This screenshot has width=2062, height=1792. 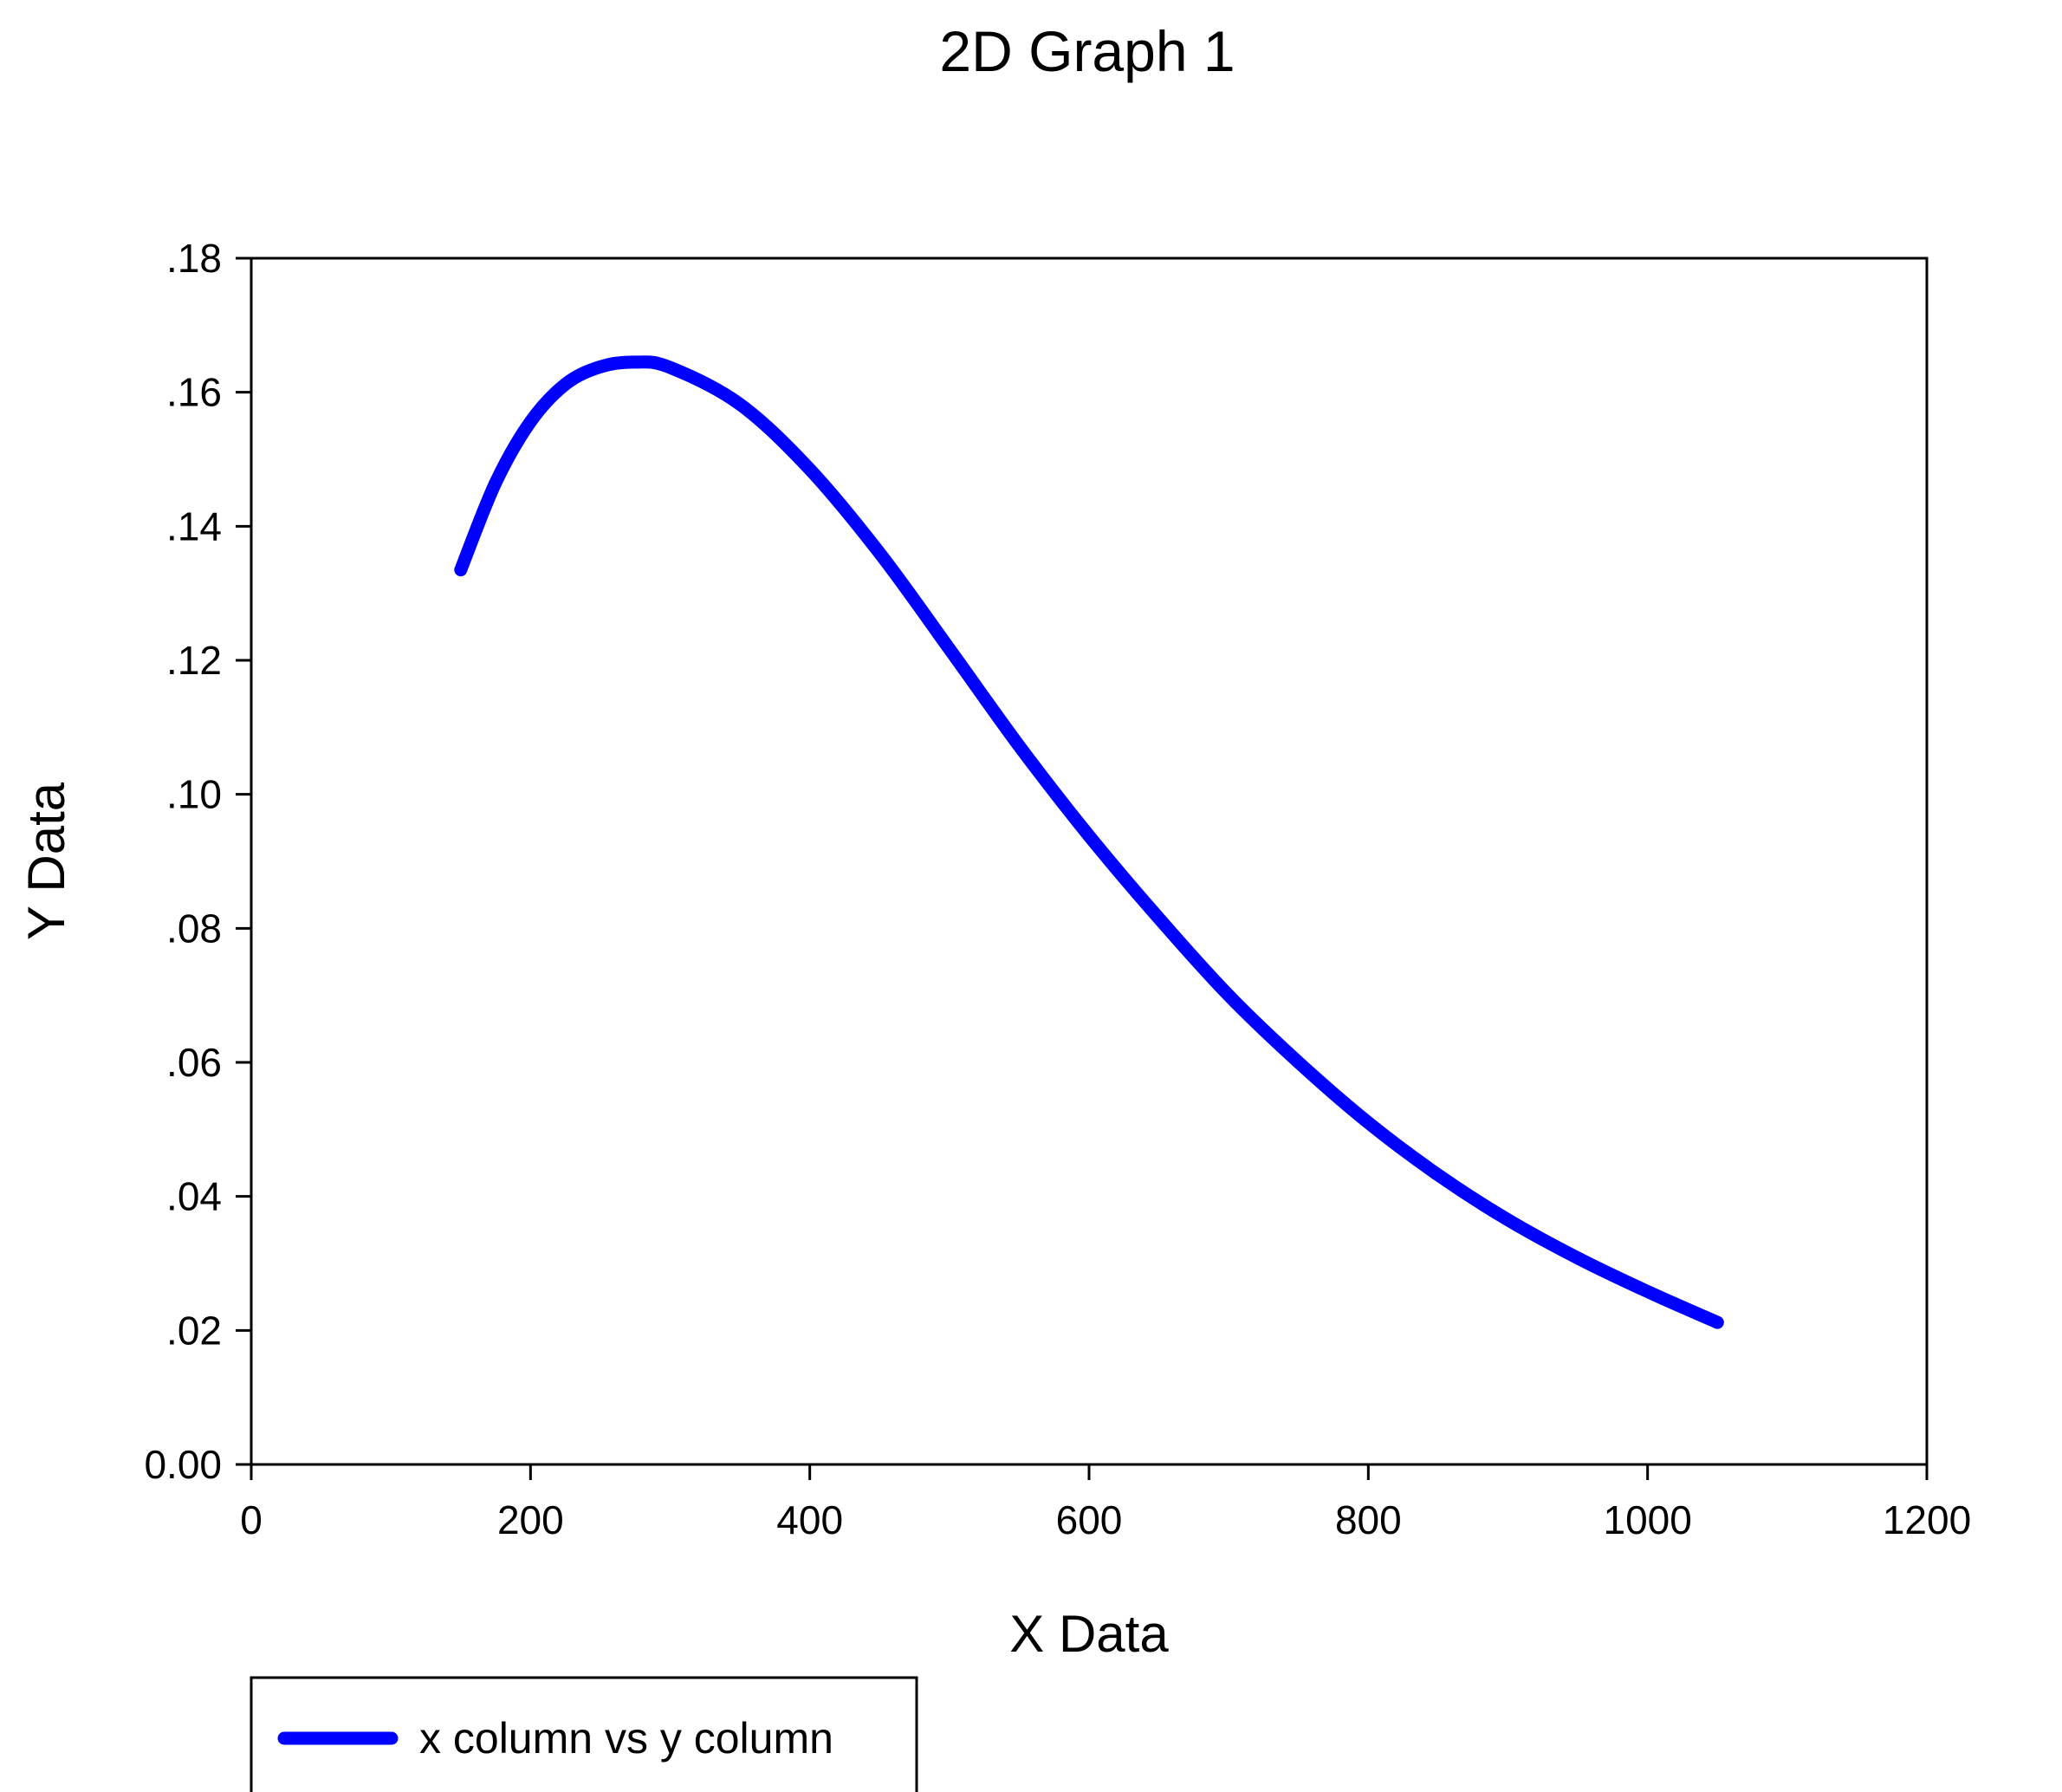 I want to click on y-tick-label: .06, so click(x=194, y=1062).